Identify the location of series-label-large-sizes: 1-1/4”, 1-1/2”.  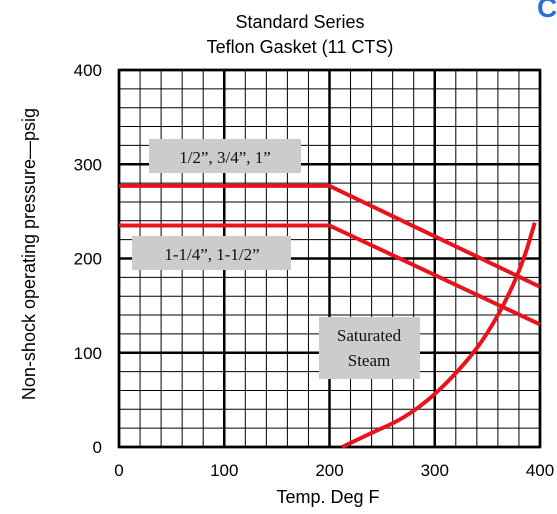
(211, 254).